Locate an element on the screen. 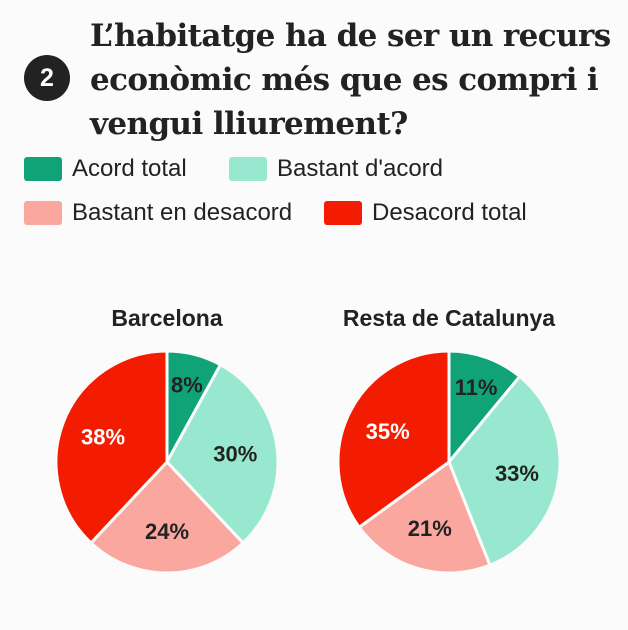  pie-data-label: 8% is located at coordinates (187, 385).